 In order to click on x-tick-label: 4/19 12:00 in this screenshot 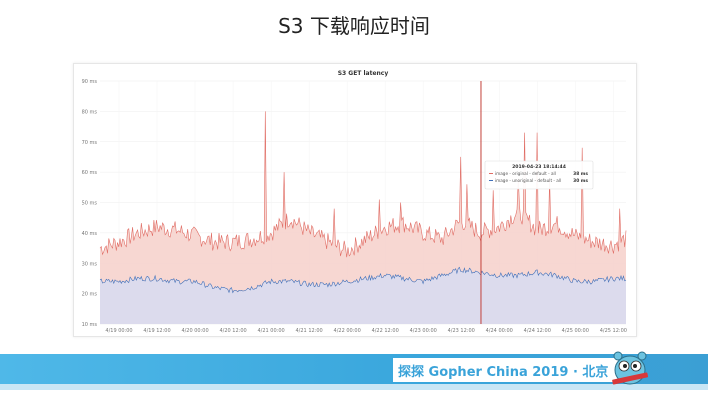, I will do `click(156, 331)`.